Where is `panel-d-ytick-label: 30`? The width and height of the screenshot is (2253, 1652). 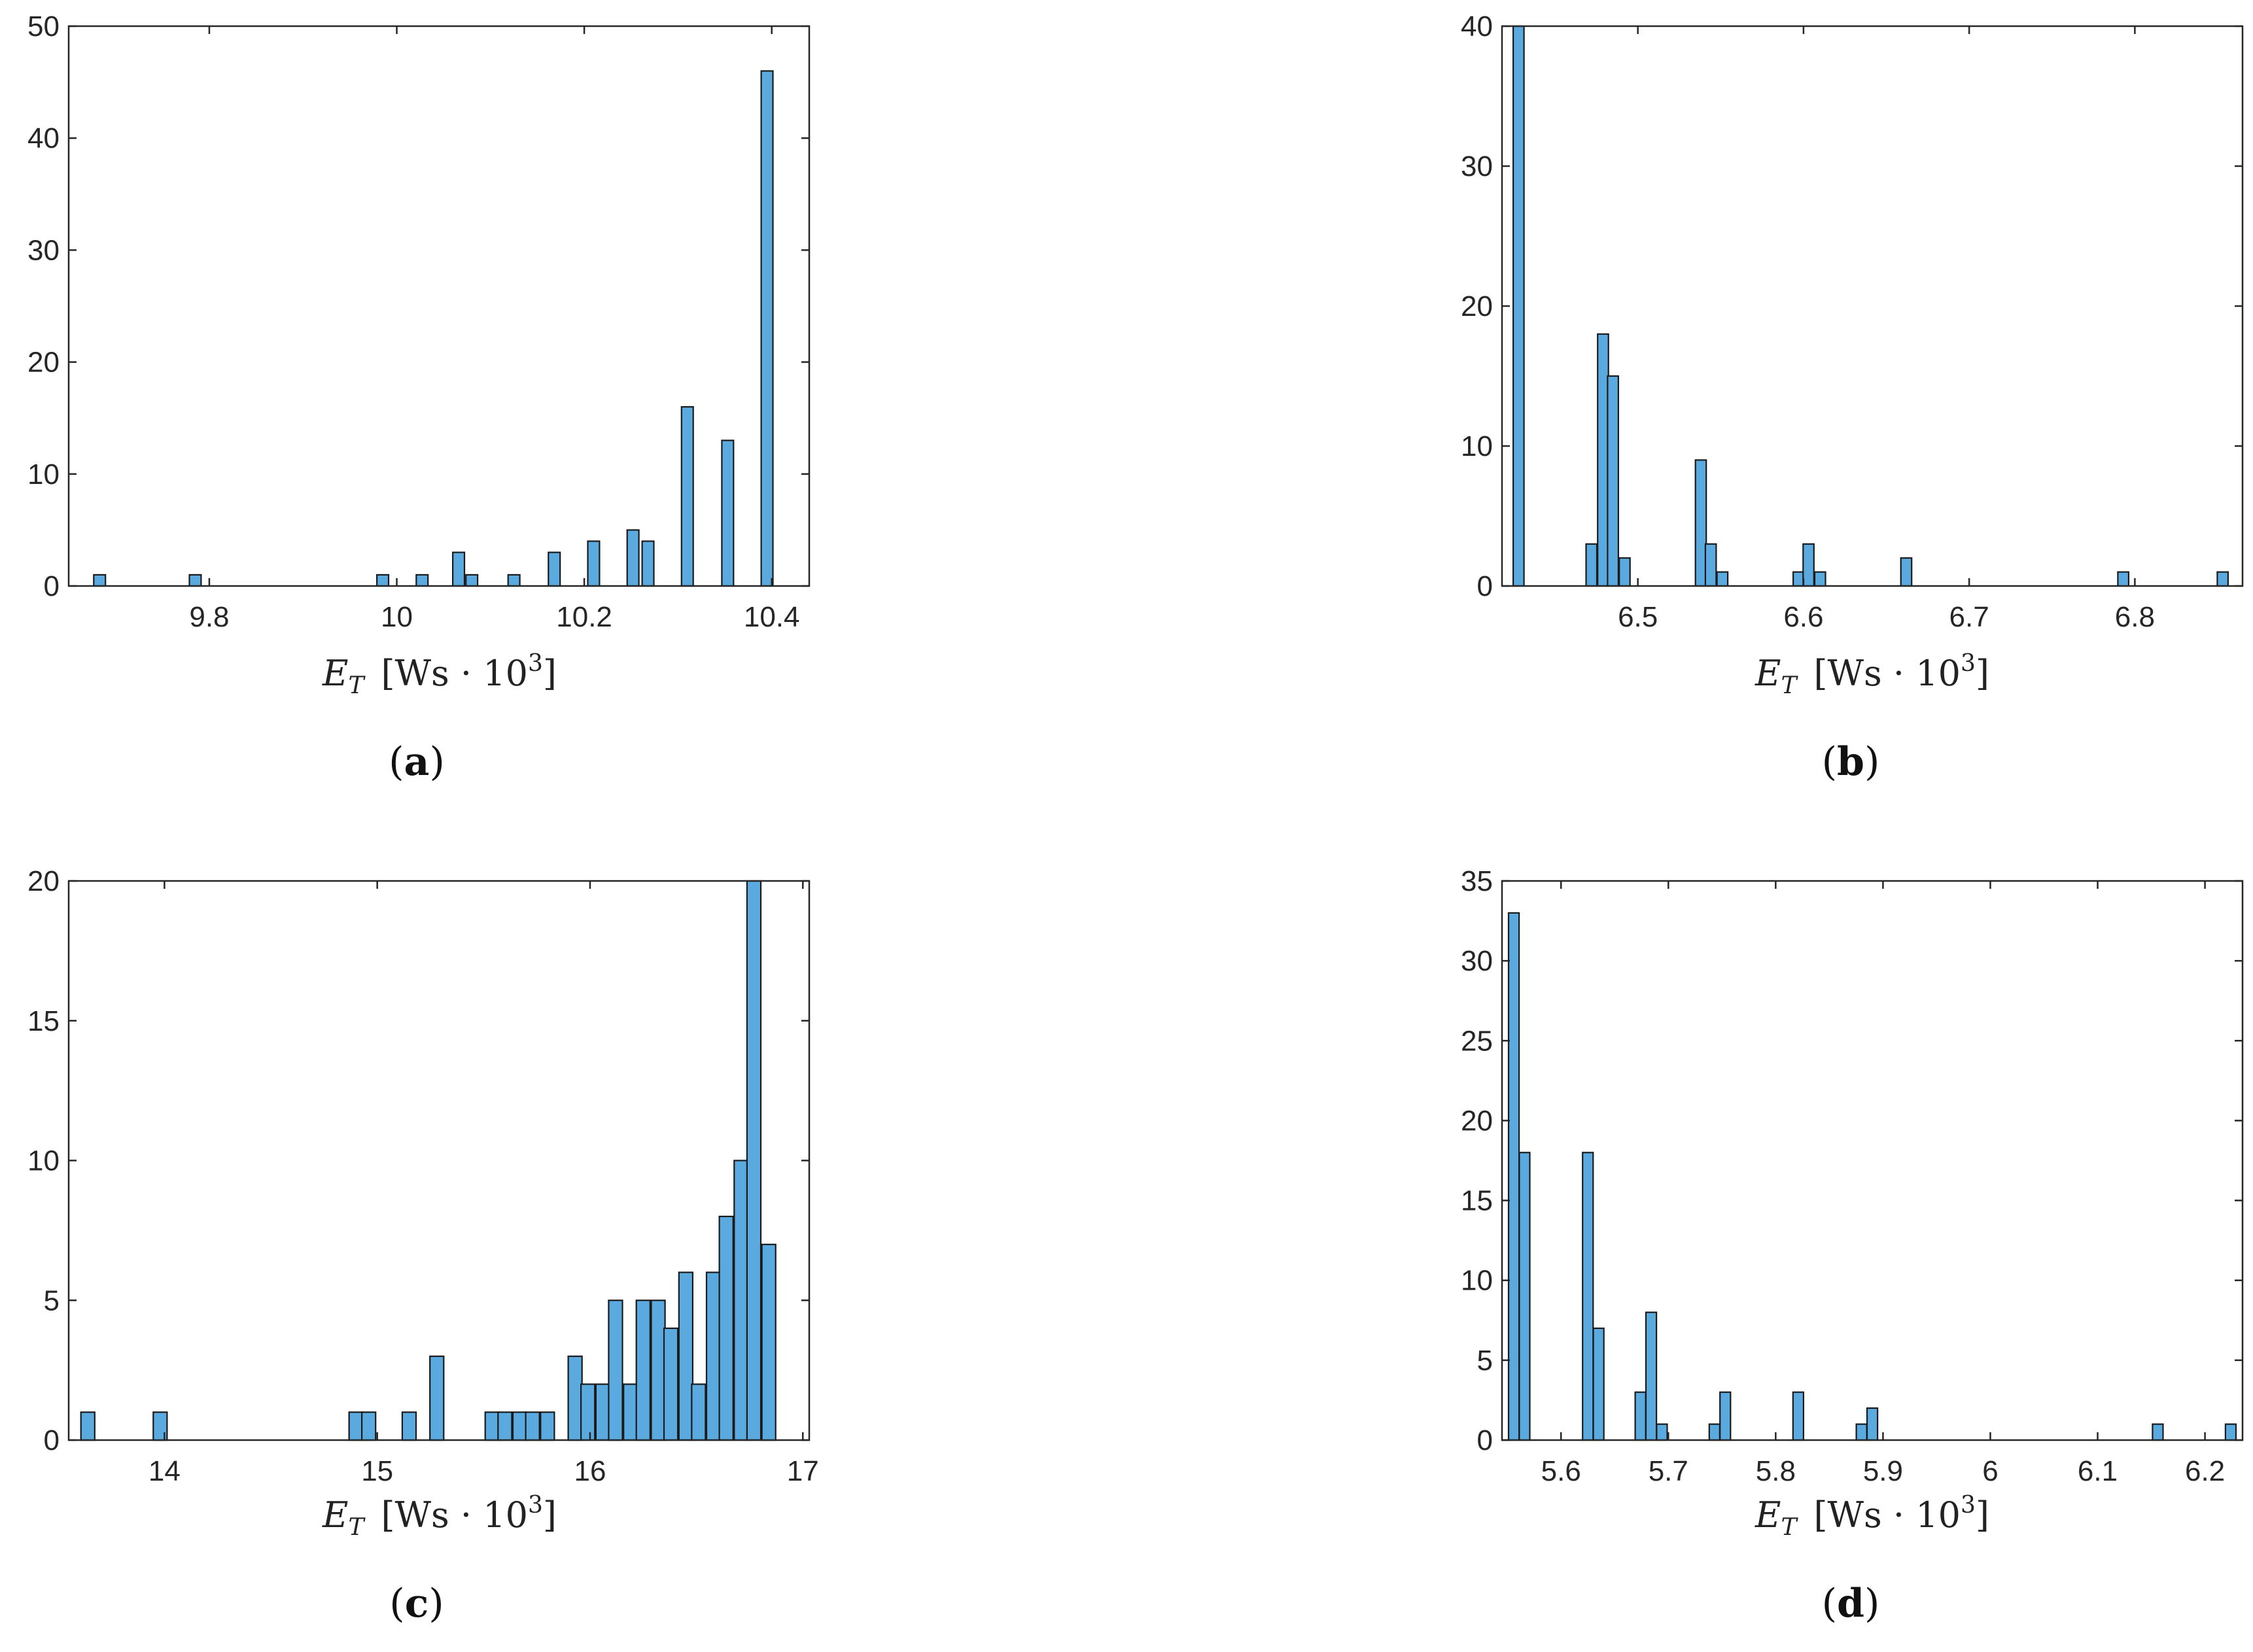 panel-d-ytick-label: 30 is located at coordinates (1477, 961).